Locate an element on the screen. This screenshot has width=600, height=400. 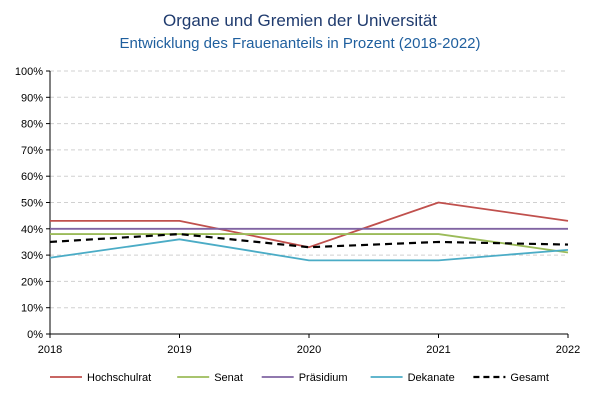
y-tick-label: 10% is located at coordinates (32, 309).